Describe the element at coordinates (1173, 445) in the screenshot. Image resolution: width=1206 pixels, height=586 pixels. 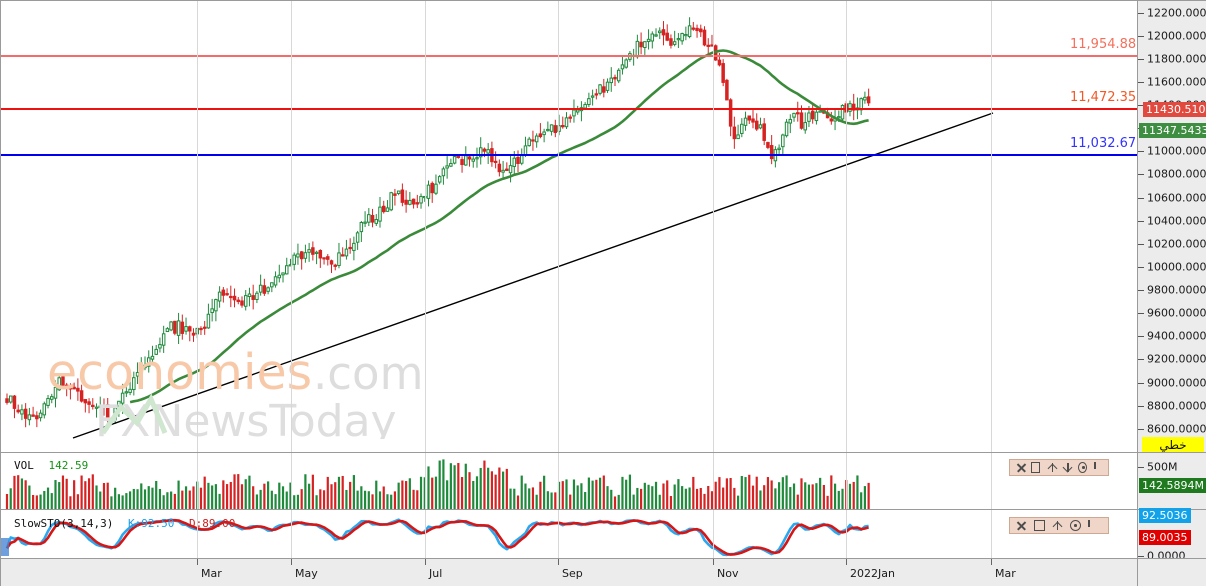
I see `scale-mode-label: خطي` at that location.